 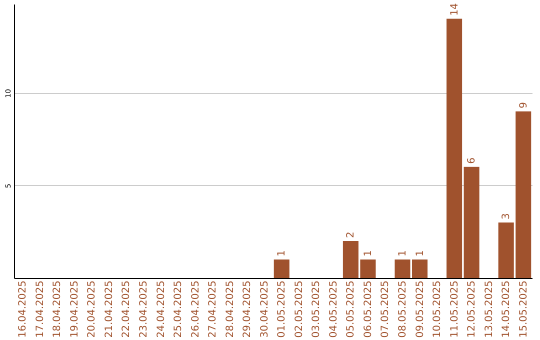 I want to click on x-tick-label: 16.04.2025, so click(x=23, y=309).